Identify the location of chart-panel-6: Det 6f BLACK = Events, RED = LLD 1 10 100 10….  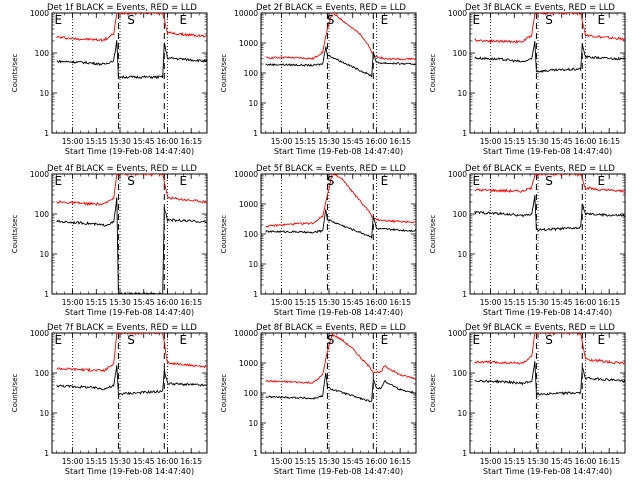
(527, 240).